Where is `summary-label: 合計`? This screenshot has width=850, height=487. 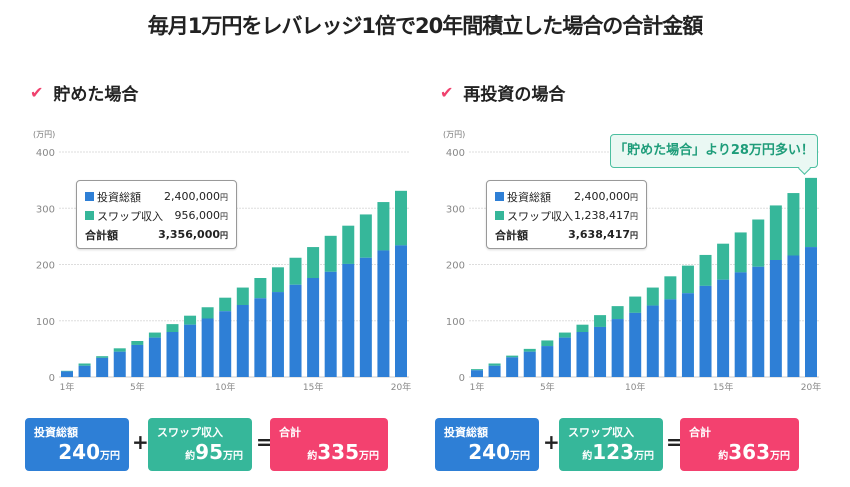 summary-label: 合計 is located at coordinates (290, 432).